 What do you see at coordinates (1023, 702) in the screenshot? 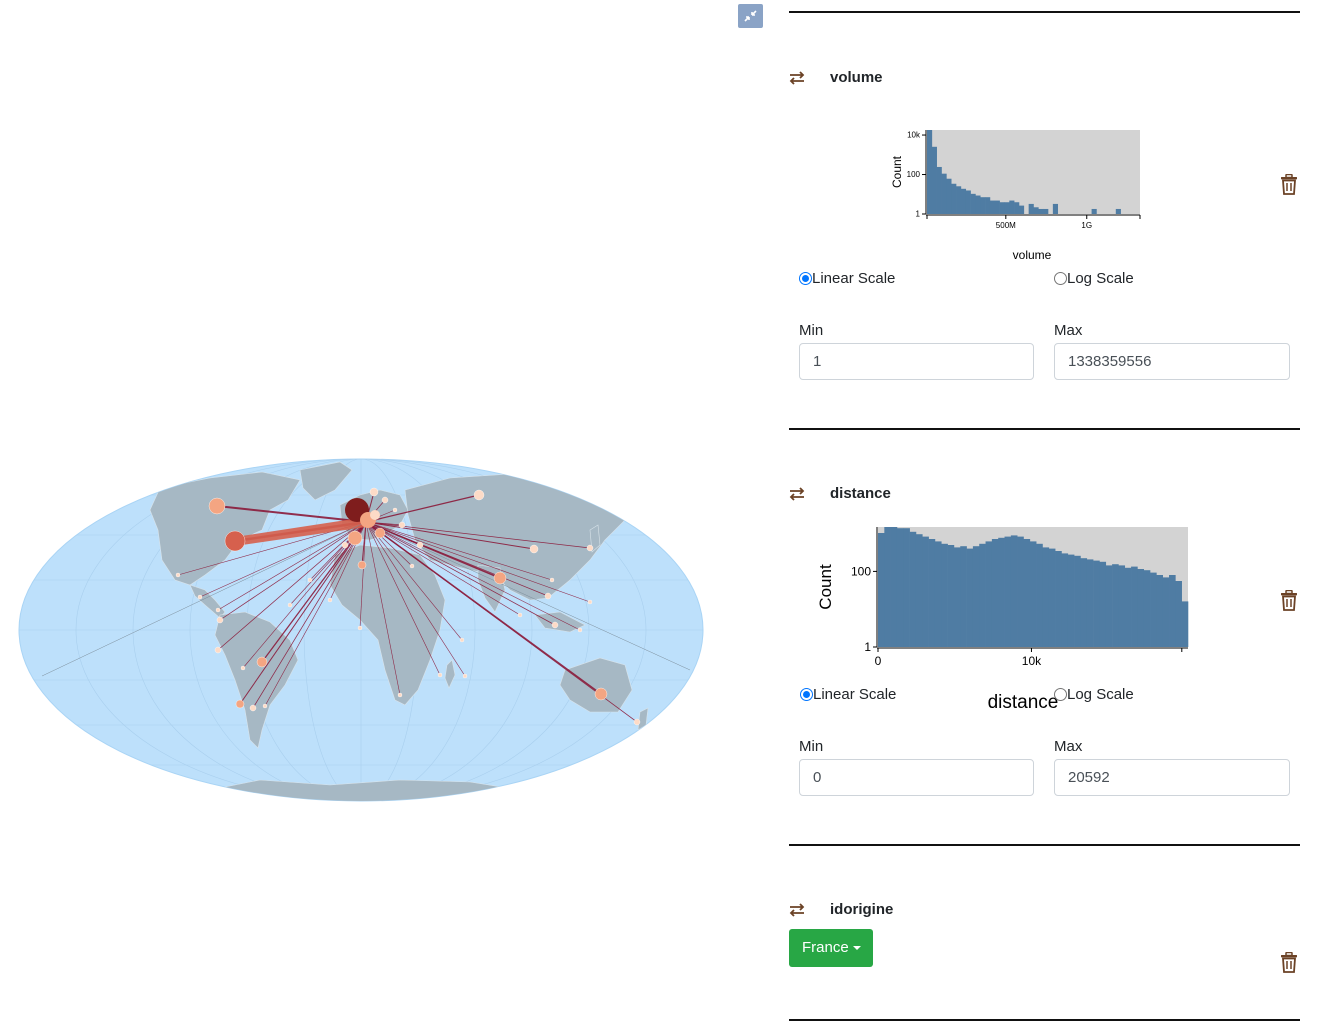
I see `x-axis-label: distance` at bounding box center [1023, 702].